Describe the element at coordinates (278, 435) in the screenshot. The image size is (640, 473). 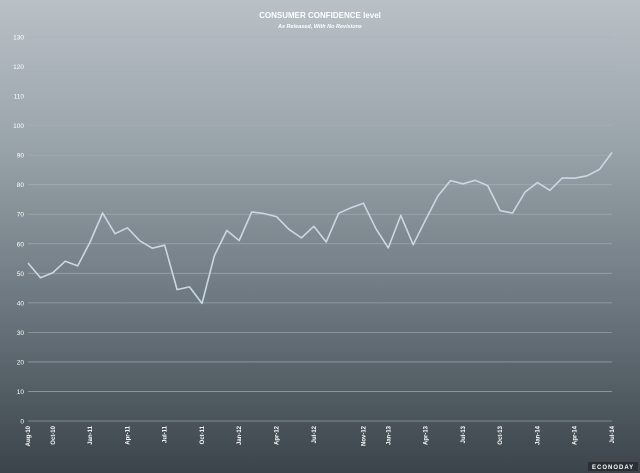
I see `x-tick-label: Apr-12` at that location.